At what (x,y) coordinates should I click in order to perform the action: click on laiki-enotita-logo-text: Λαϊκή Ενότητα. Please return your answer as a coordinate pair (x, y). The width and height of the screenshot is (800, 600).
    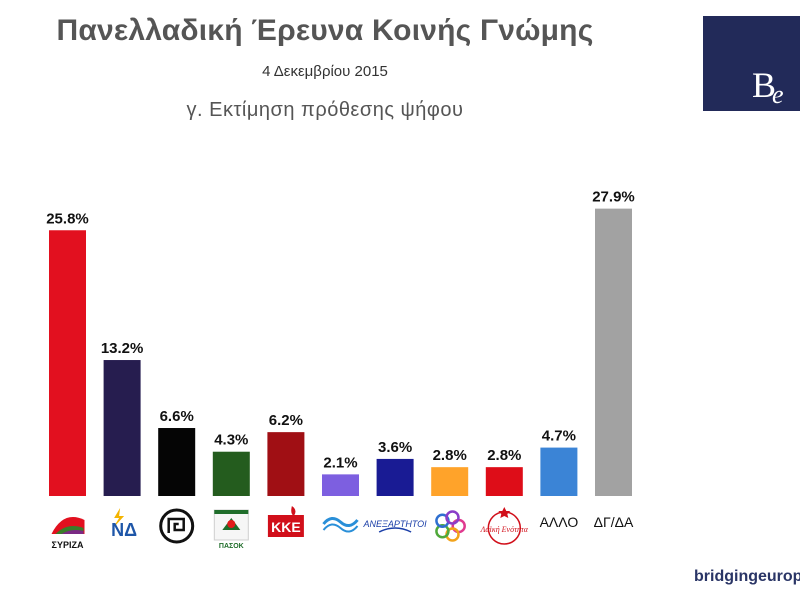
    Looking at the image, I should click on (504, 529).